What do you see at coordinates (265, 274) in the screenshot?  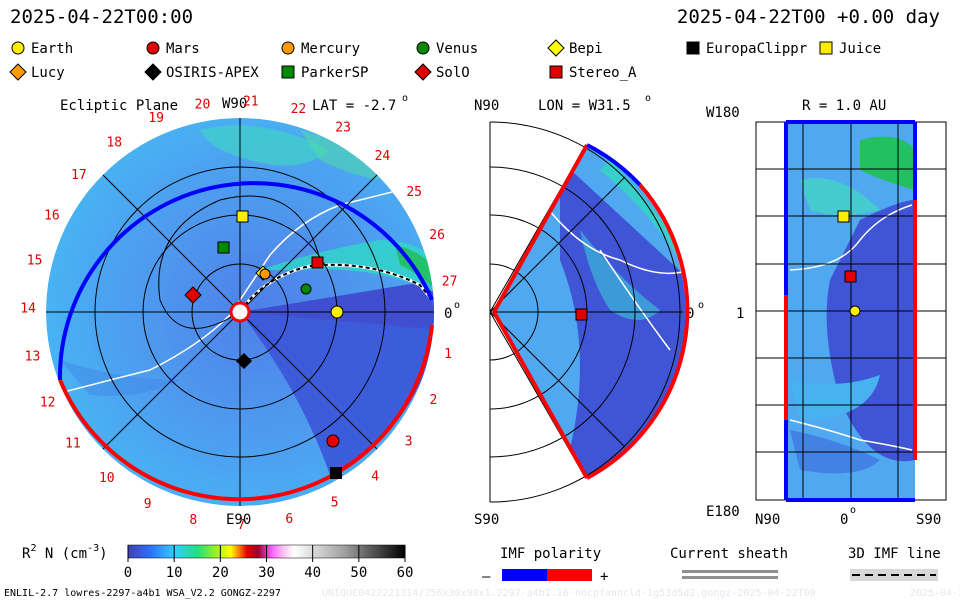 I see `mercury-marker` at bounding box center [265, 274].